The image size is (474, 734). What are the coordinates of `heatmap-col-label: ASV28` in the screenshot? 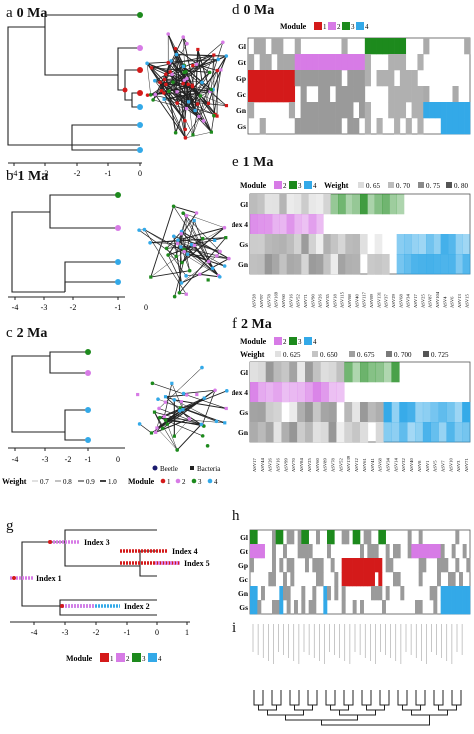 It's located at (254, 301).